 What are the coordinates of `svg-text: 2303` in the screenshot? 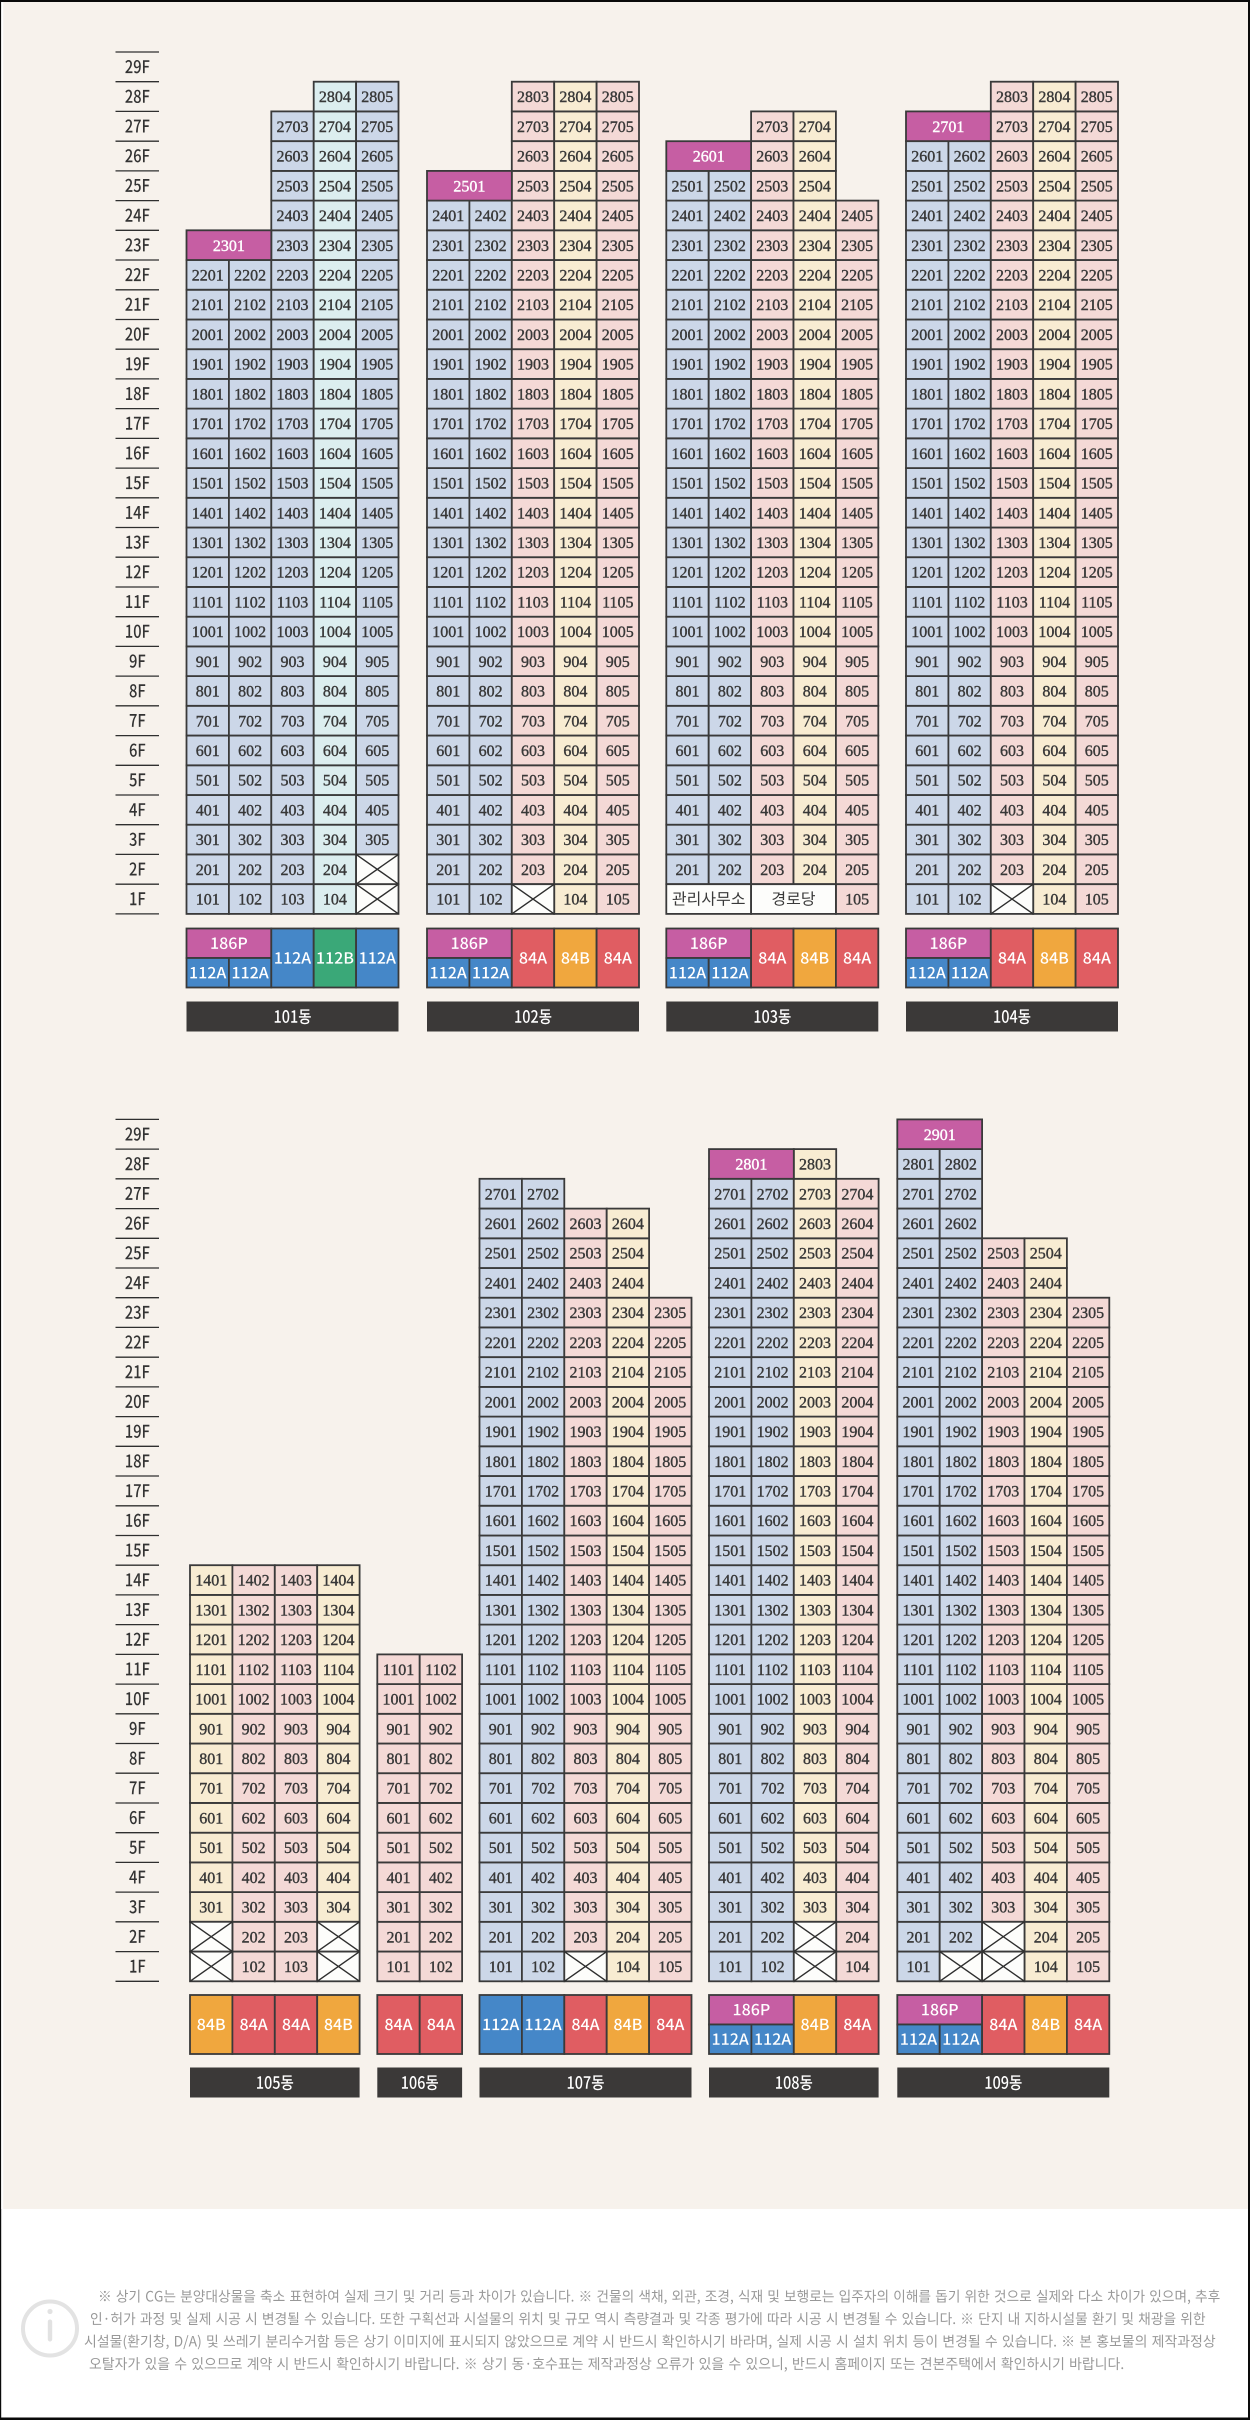 It's located at (1003, 1313).